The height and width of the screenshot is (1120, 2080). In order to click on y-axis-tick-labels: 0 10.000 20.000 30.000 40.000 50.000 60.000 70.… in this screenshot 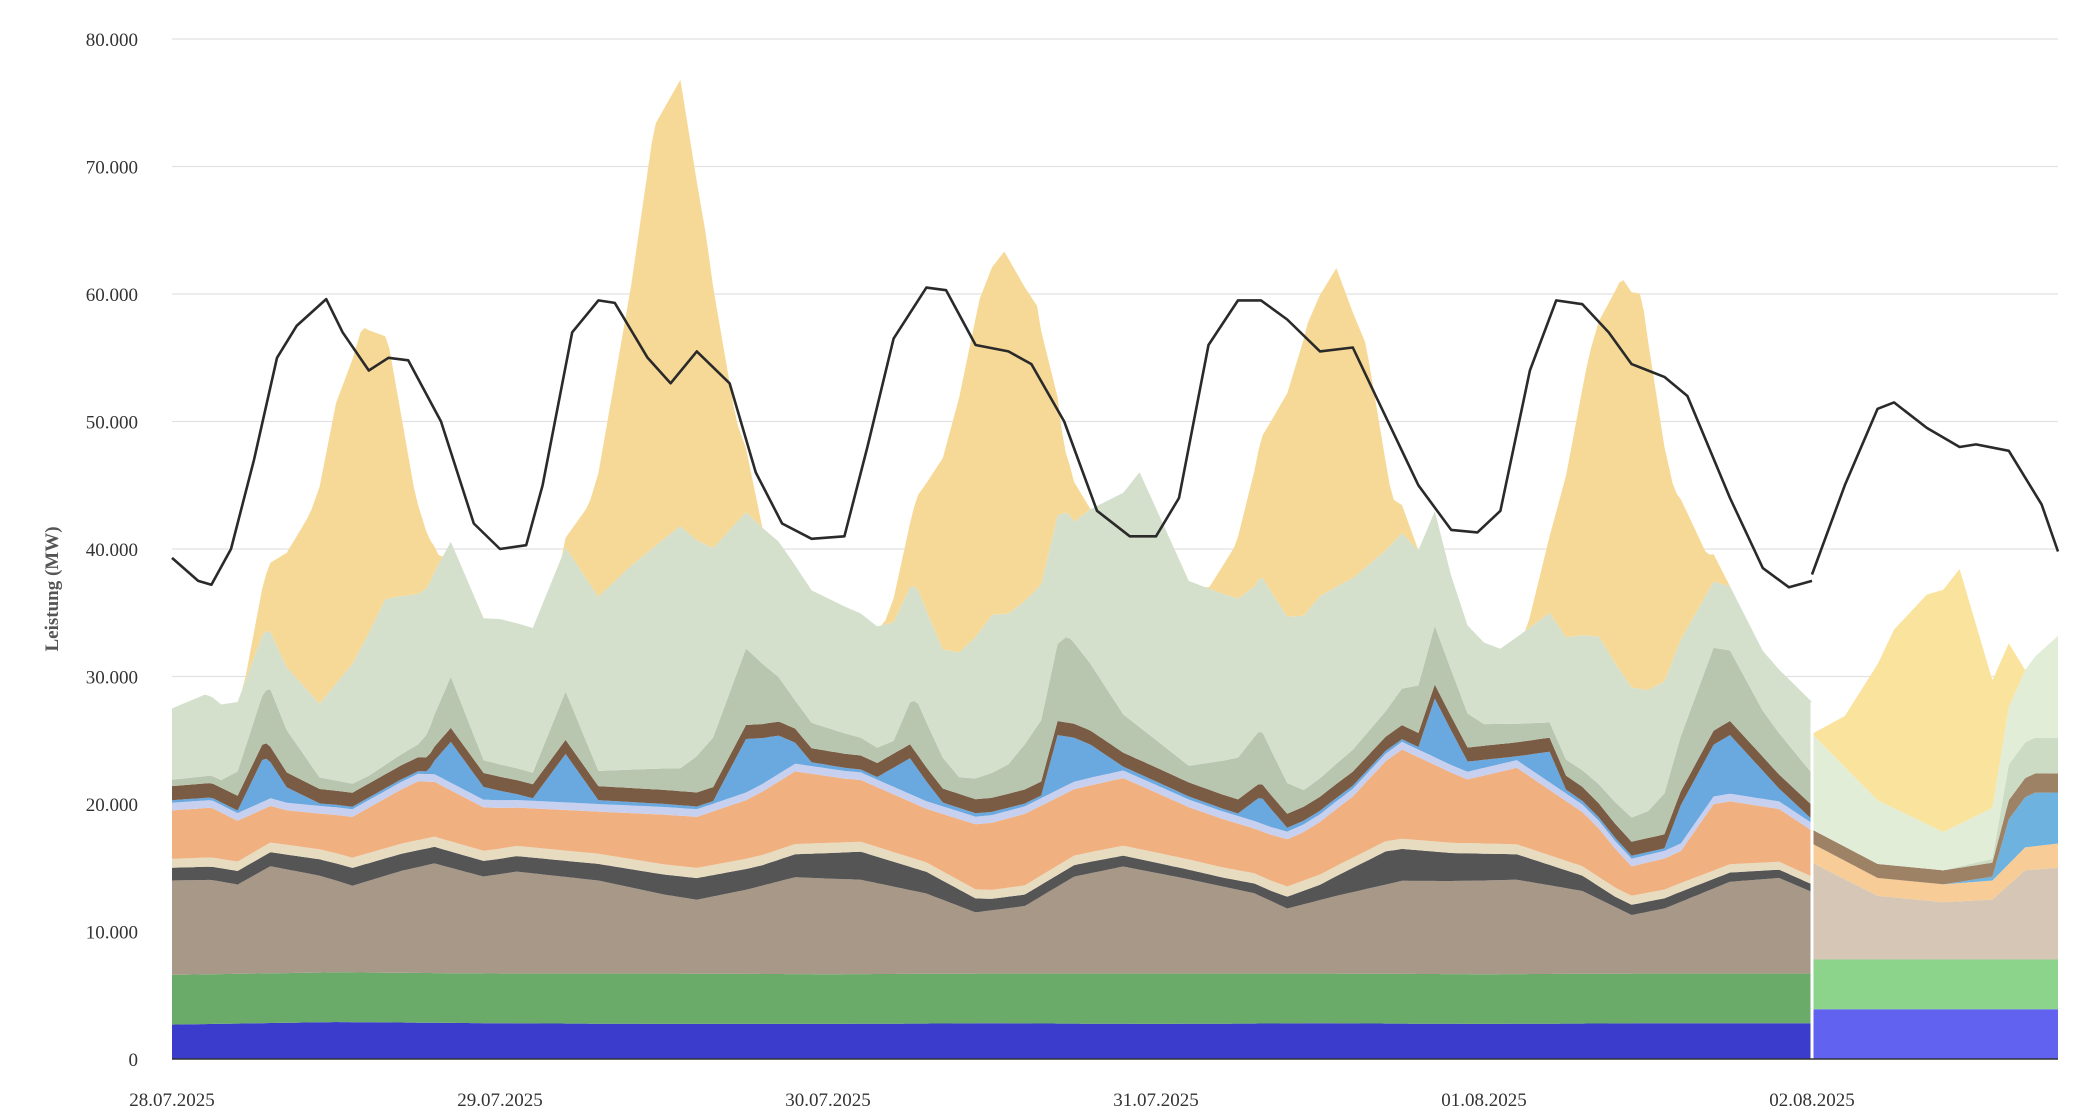, I will do `click(112, 550)`.